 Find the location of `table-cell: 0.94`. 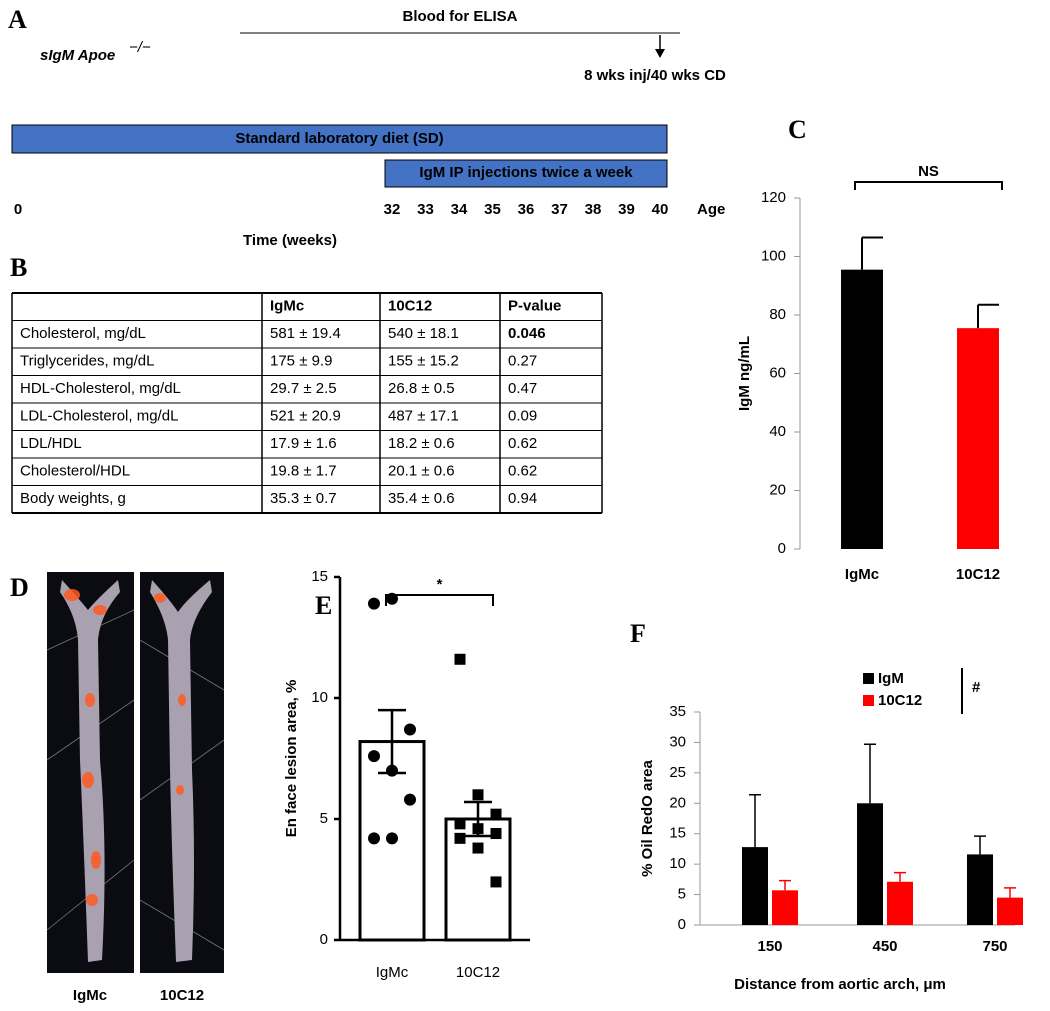

table-cell: 0.94 is located at coordinates (522, 498).